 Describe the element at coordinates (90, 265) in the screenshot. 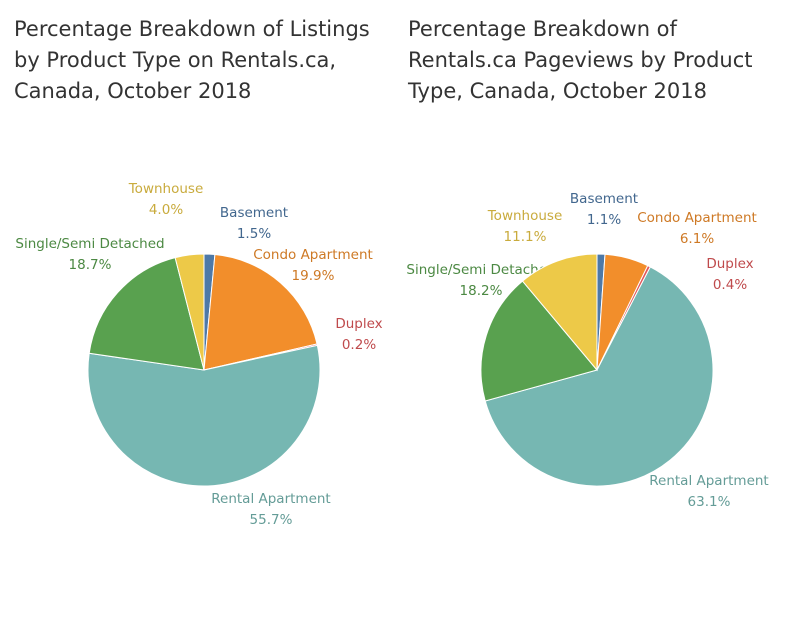

I see `listings-value-single-semi-detached: 18.7%` at that location.